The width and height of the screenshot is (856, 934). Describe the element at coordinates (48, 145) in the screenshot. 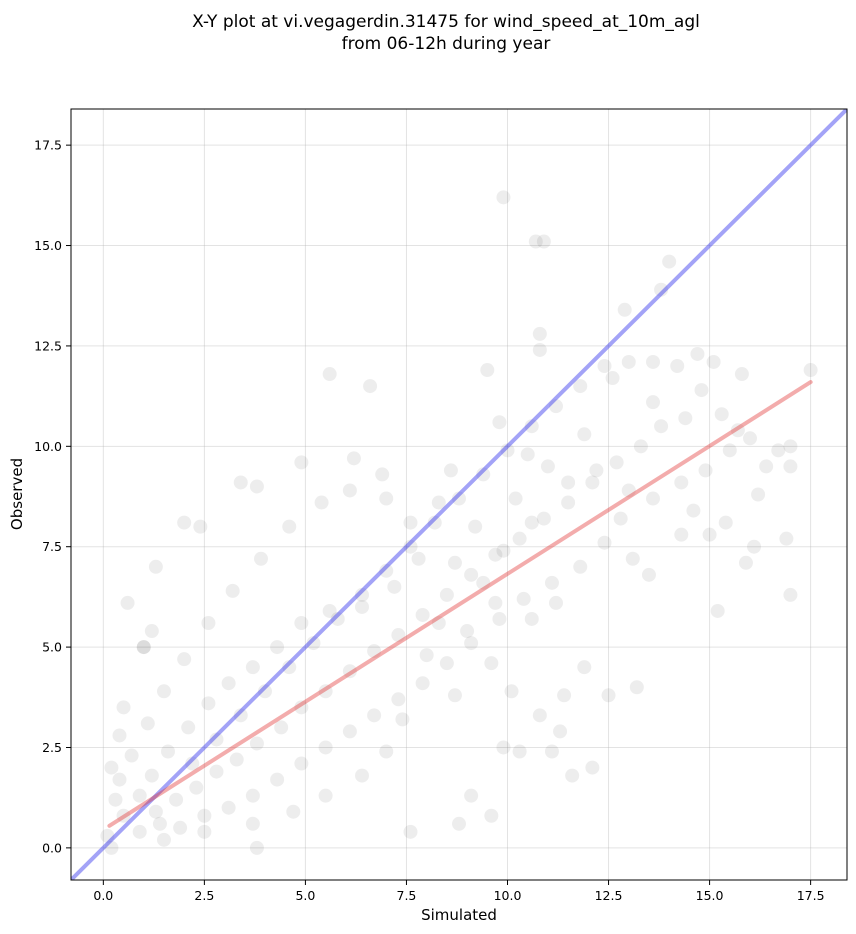

I see `y-tick-label: 17.5` at that location.